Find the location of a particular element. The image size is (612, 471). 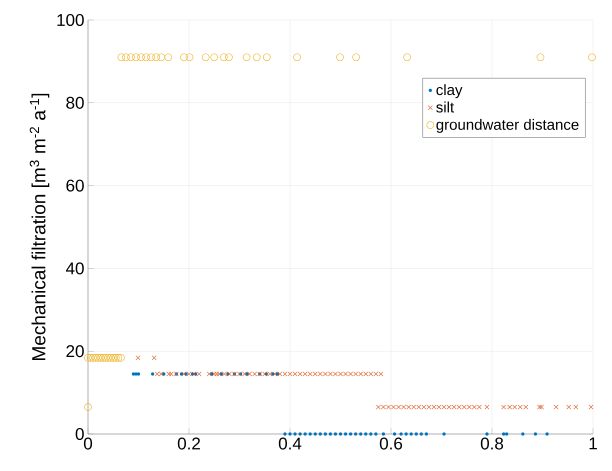

y-tick-label: 40 is located at coordinates (75, 268).